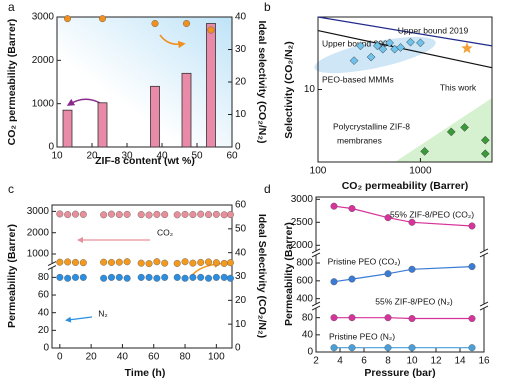  What do you see at coordinates (414, 301) in the screenshot?
I see `series-label: 55% ZIF-8/PEO (N₂)` at bounding box center [414, 301].